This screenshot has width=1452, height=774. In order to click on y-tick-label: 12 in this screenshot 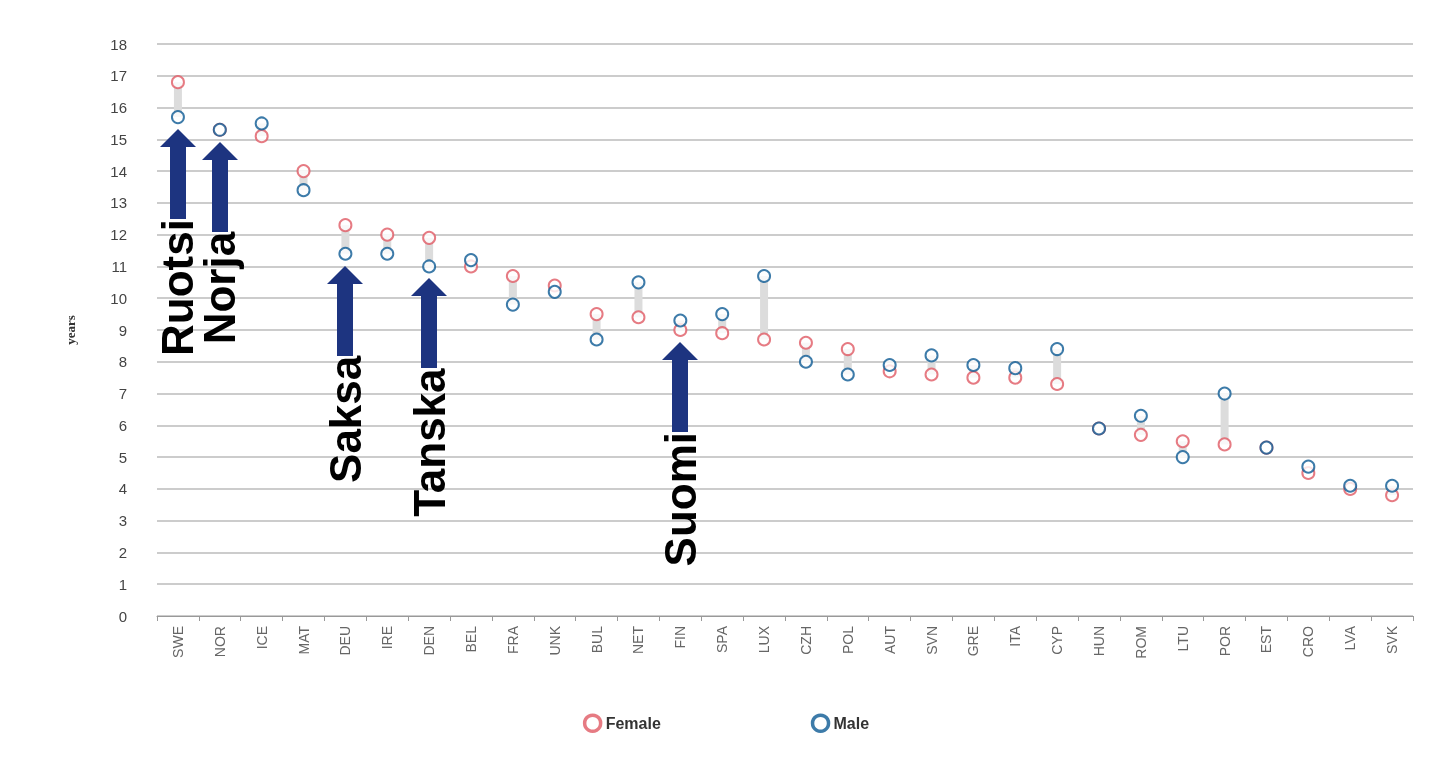, I will do `click(118, 235)`.